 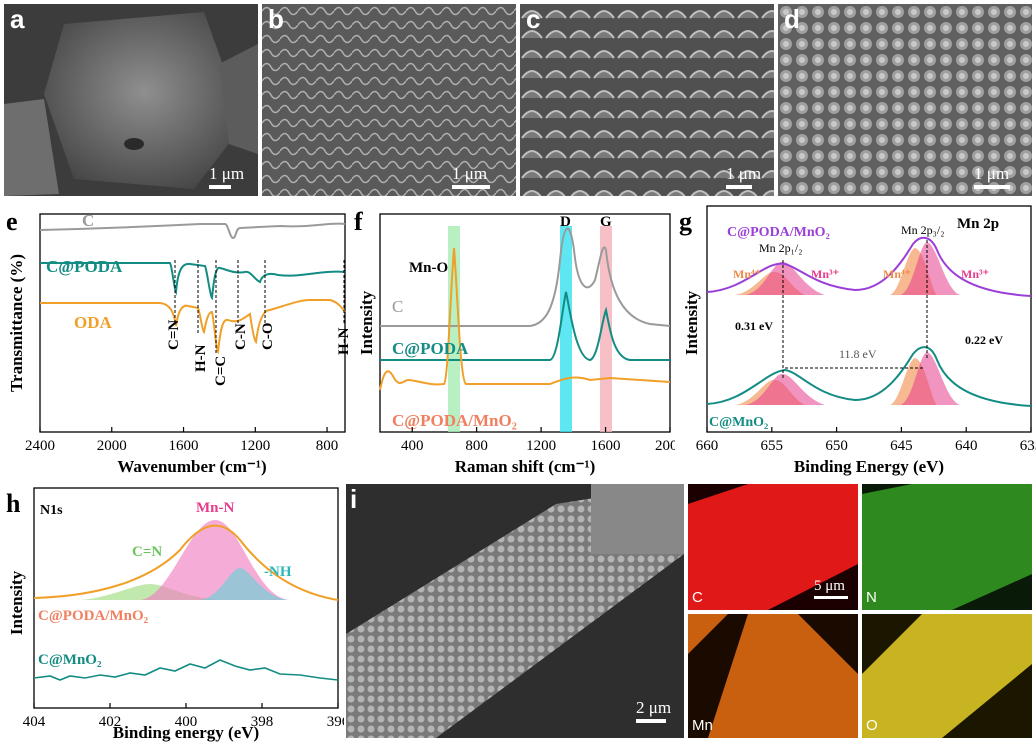 What do you see at coordinates (778, 232) in the screenshot?
I see `legend-g-c-poda-mno2: C@PODA/MnO₂` at bounding box center [778, 232].